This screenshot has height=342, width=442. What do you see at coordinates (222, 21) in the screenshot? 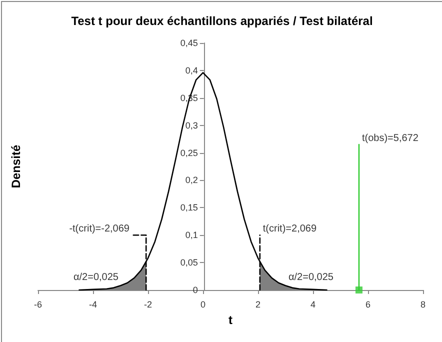
I see `chart-title: Test t pour deux échantillons appariés / Test bilatéral` at bounding box center [222, 21].